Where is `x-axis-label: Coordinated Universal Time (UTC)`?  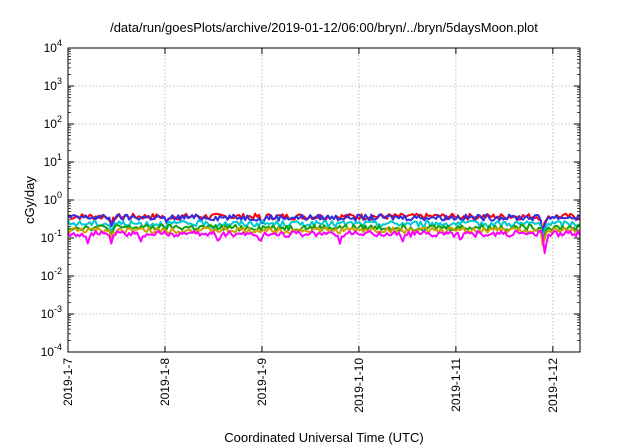
x-axis-label: Coordinated Universal Time (UTC) is located at coordinates (323, 437).